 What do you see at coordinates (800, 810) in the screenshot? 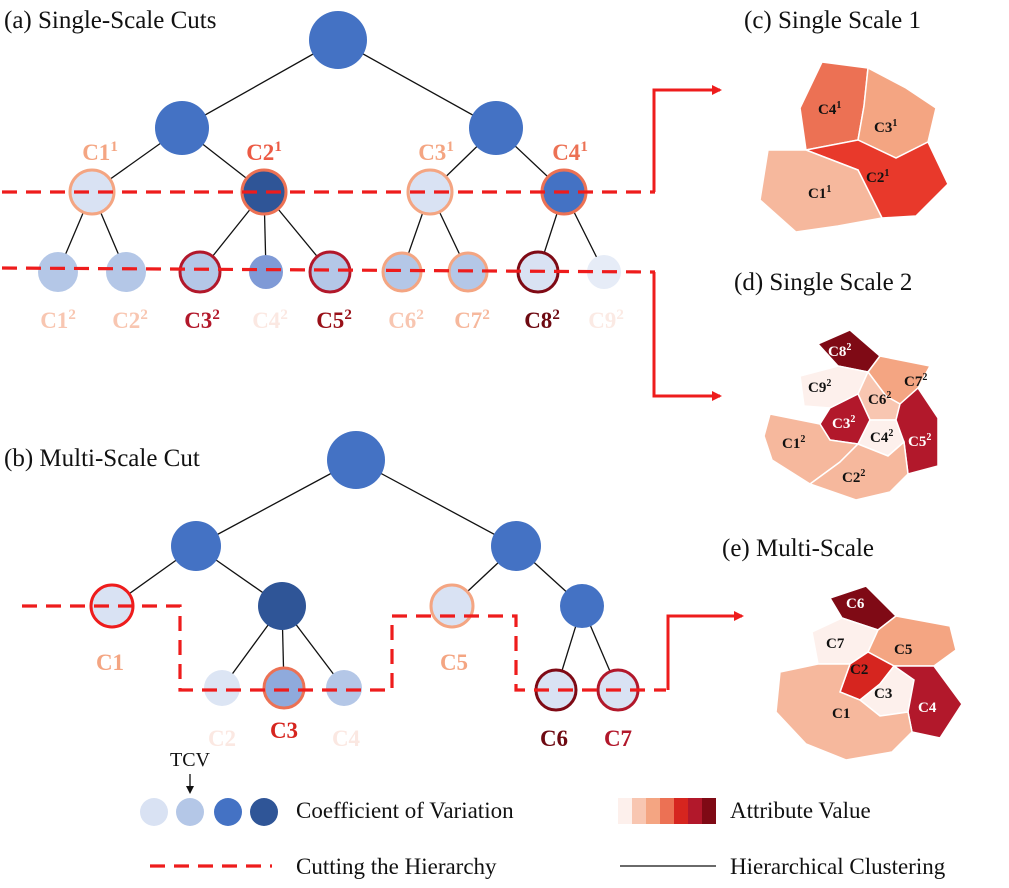
I see `legend-attr-label: Attribute Value` at bounding box center [800, 810].